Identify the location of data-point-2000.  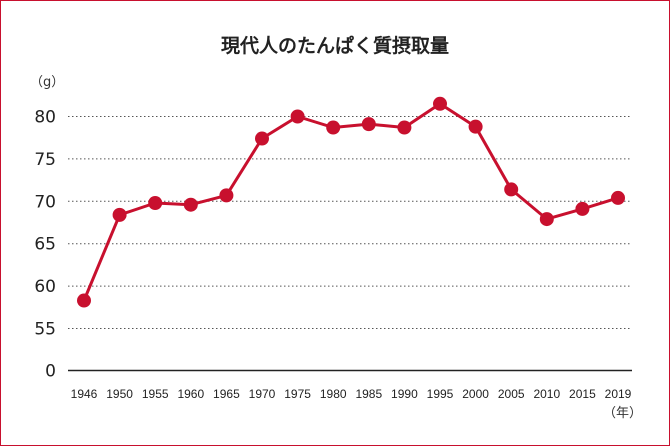
(475, 126).